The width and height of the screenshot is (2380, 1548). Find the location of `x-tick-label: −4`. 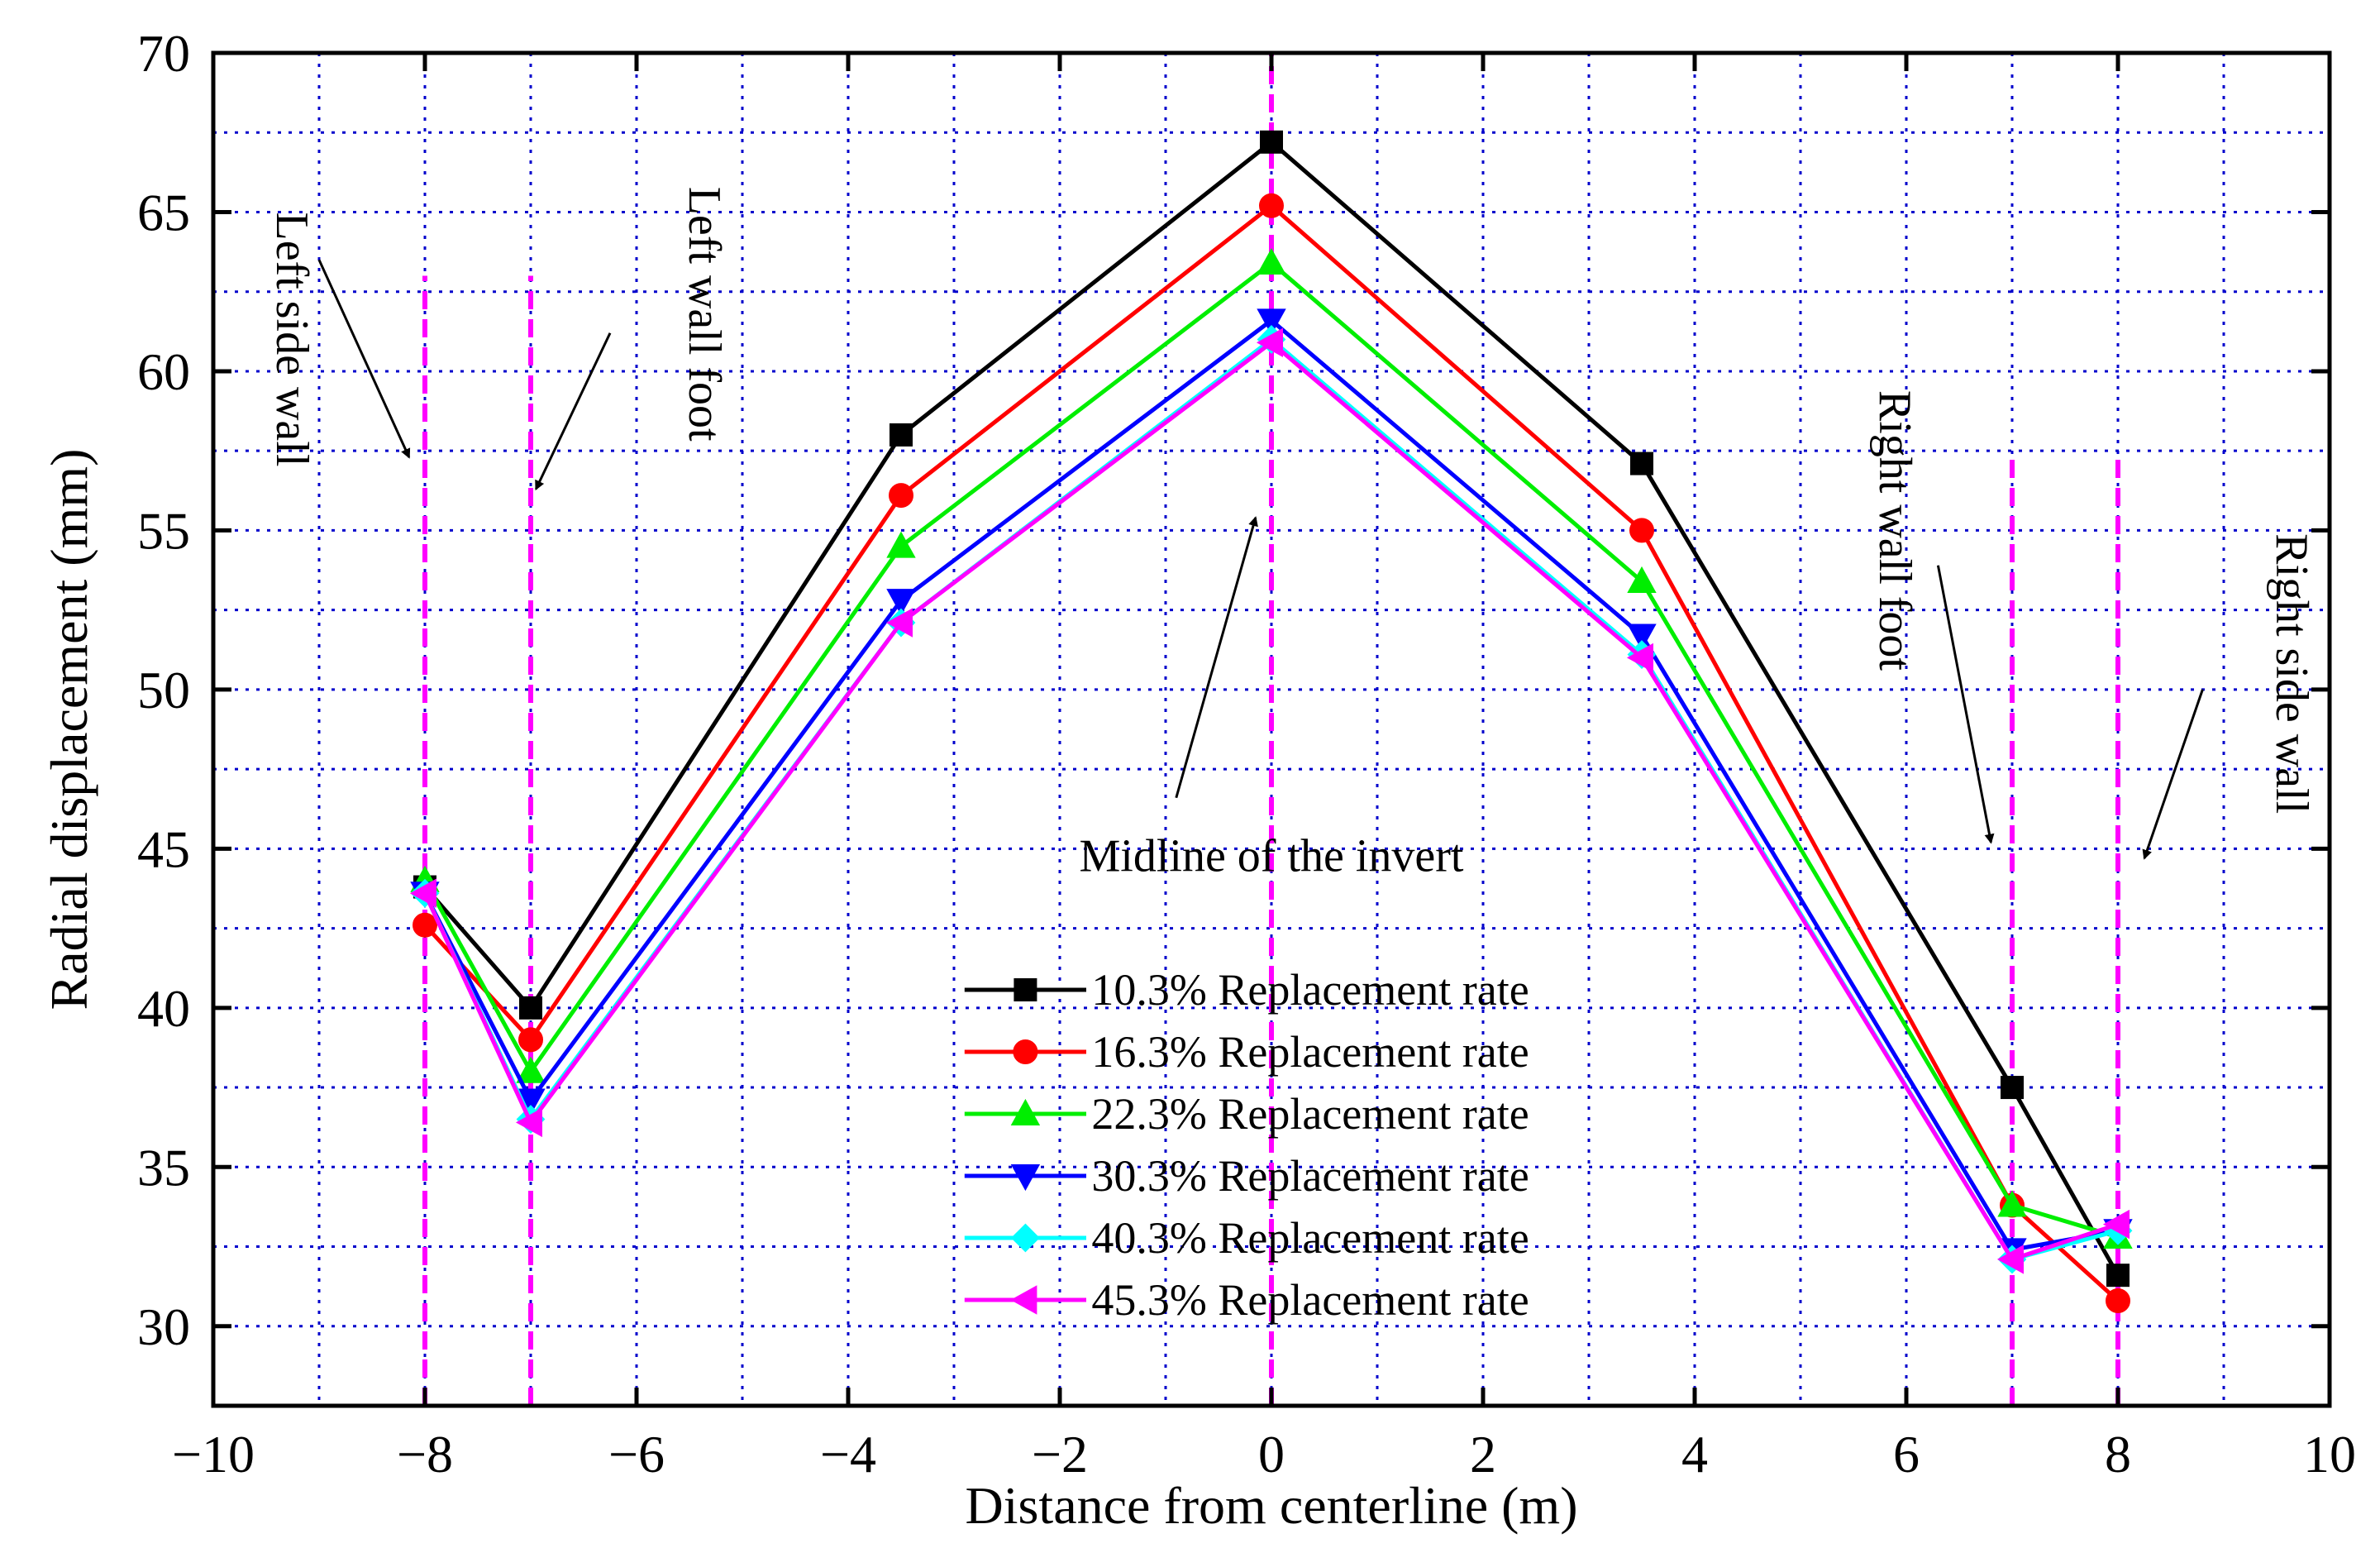

x-tick-label: −4 is located at coordinates (848, 1454).